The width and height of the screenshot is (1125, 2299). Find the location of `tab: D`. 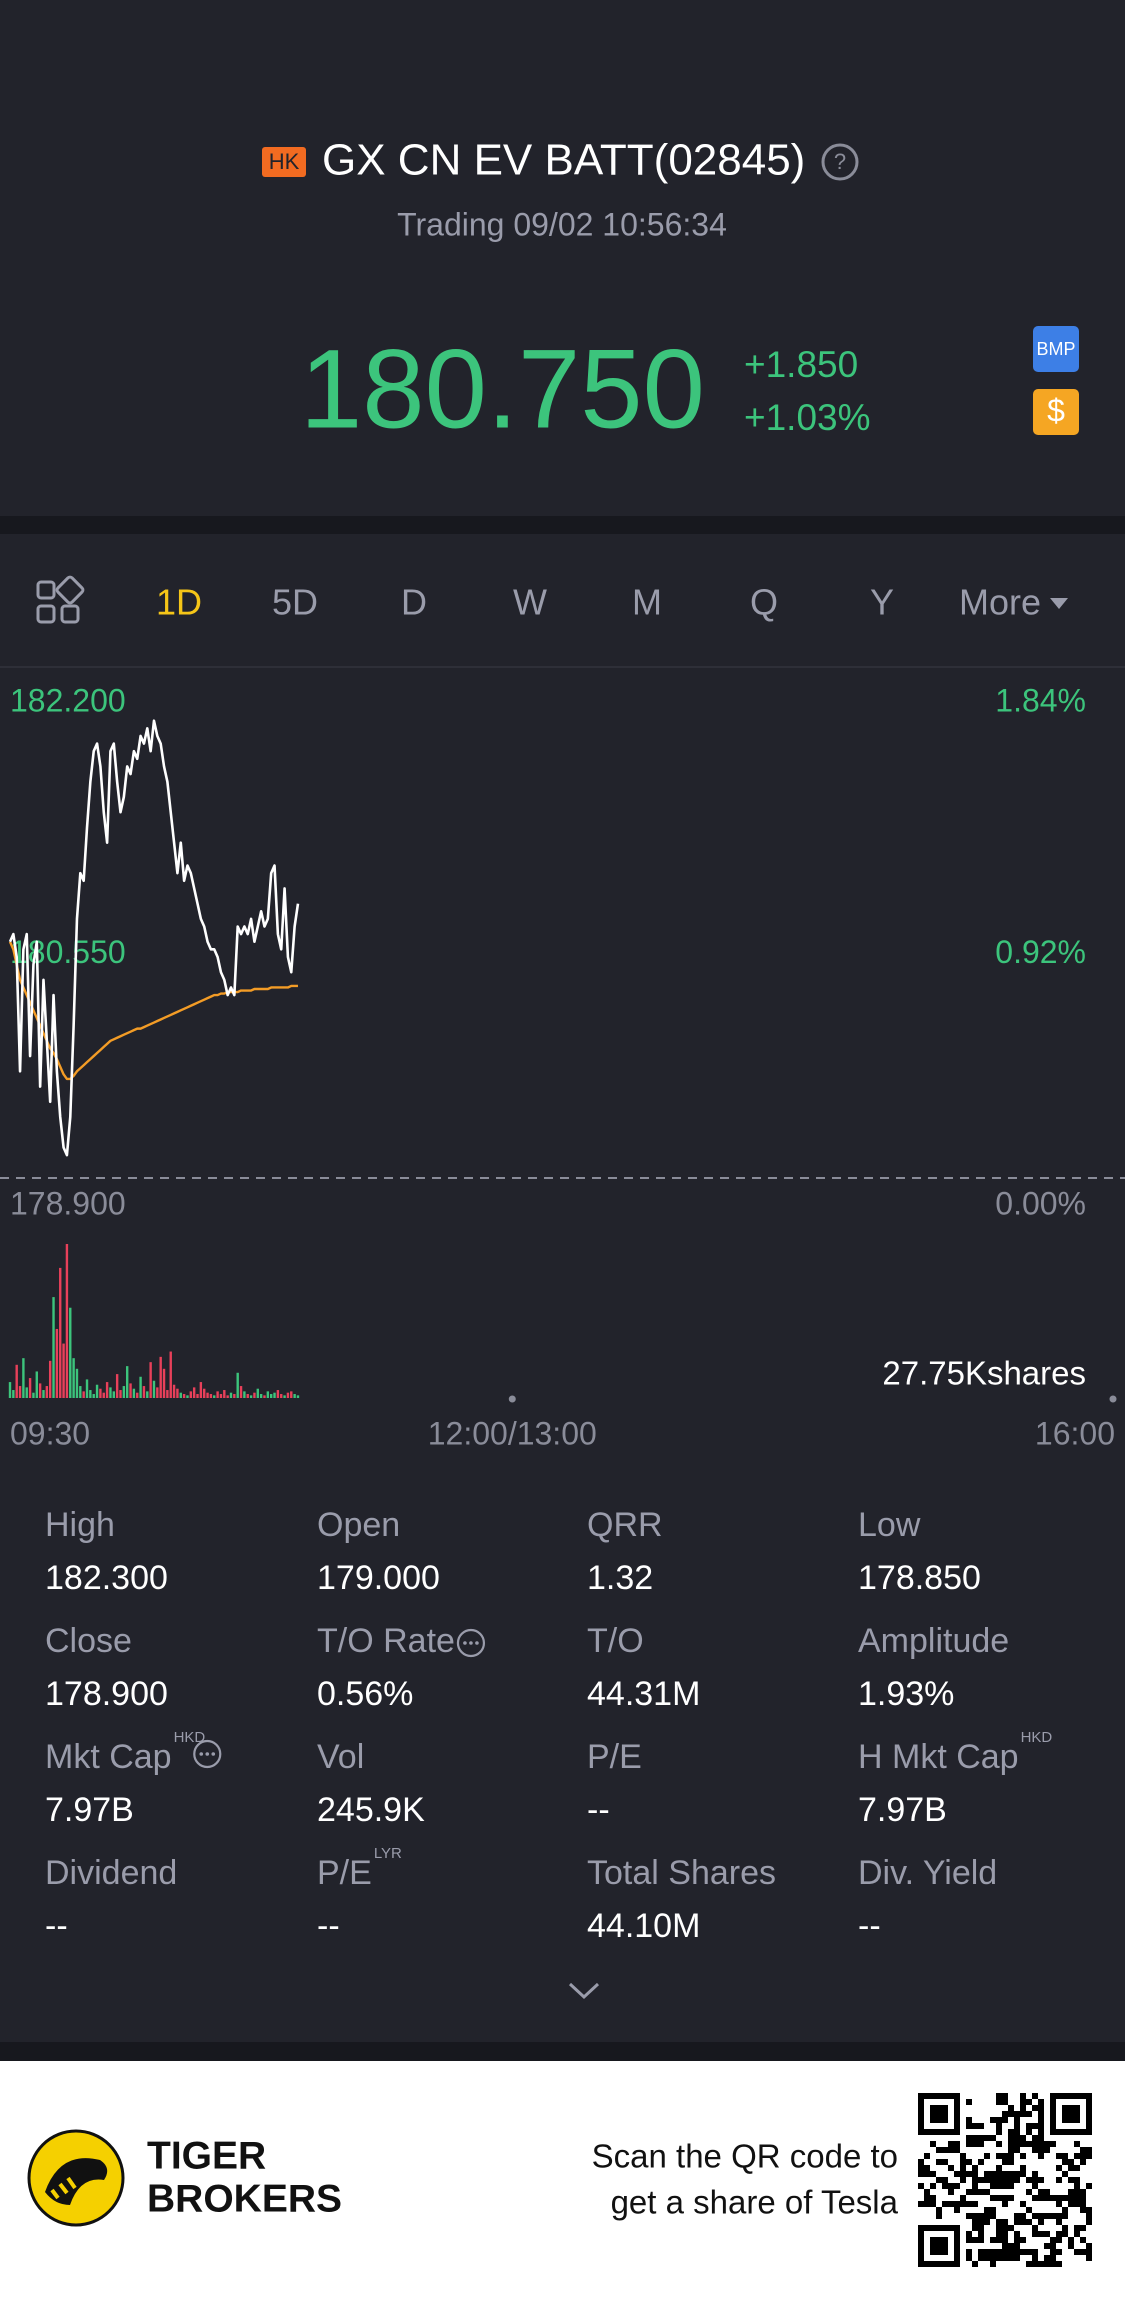

tab: D is located at coordinates (414, 602).